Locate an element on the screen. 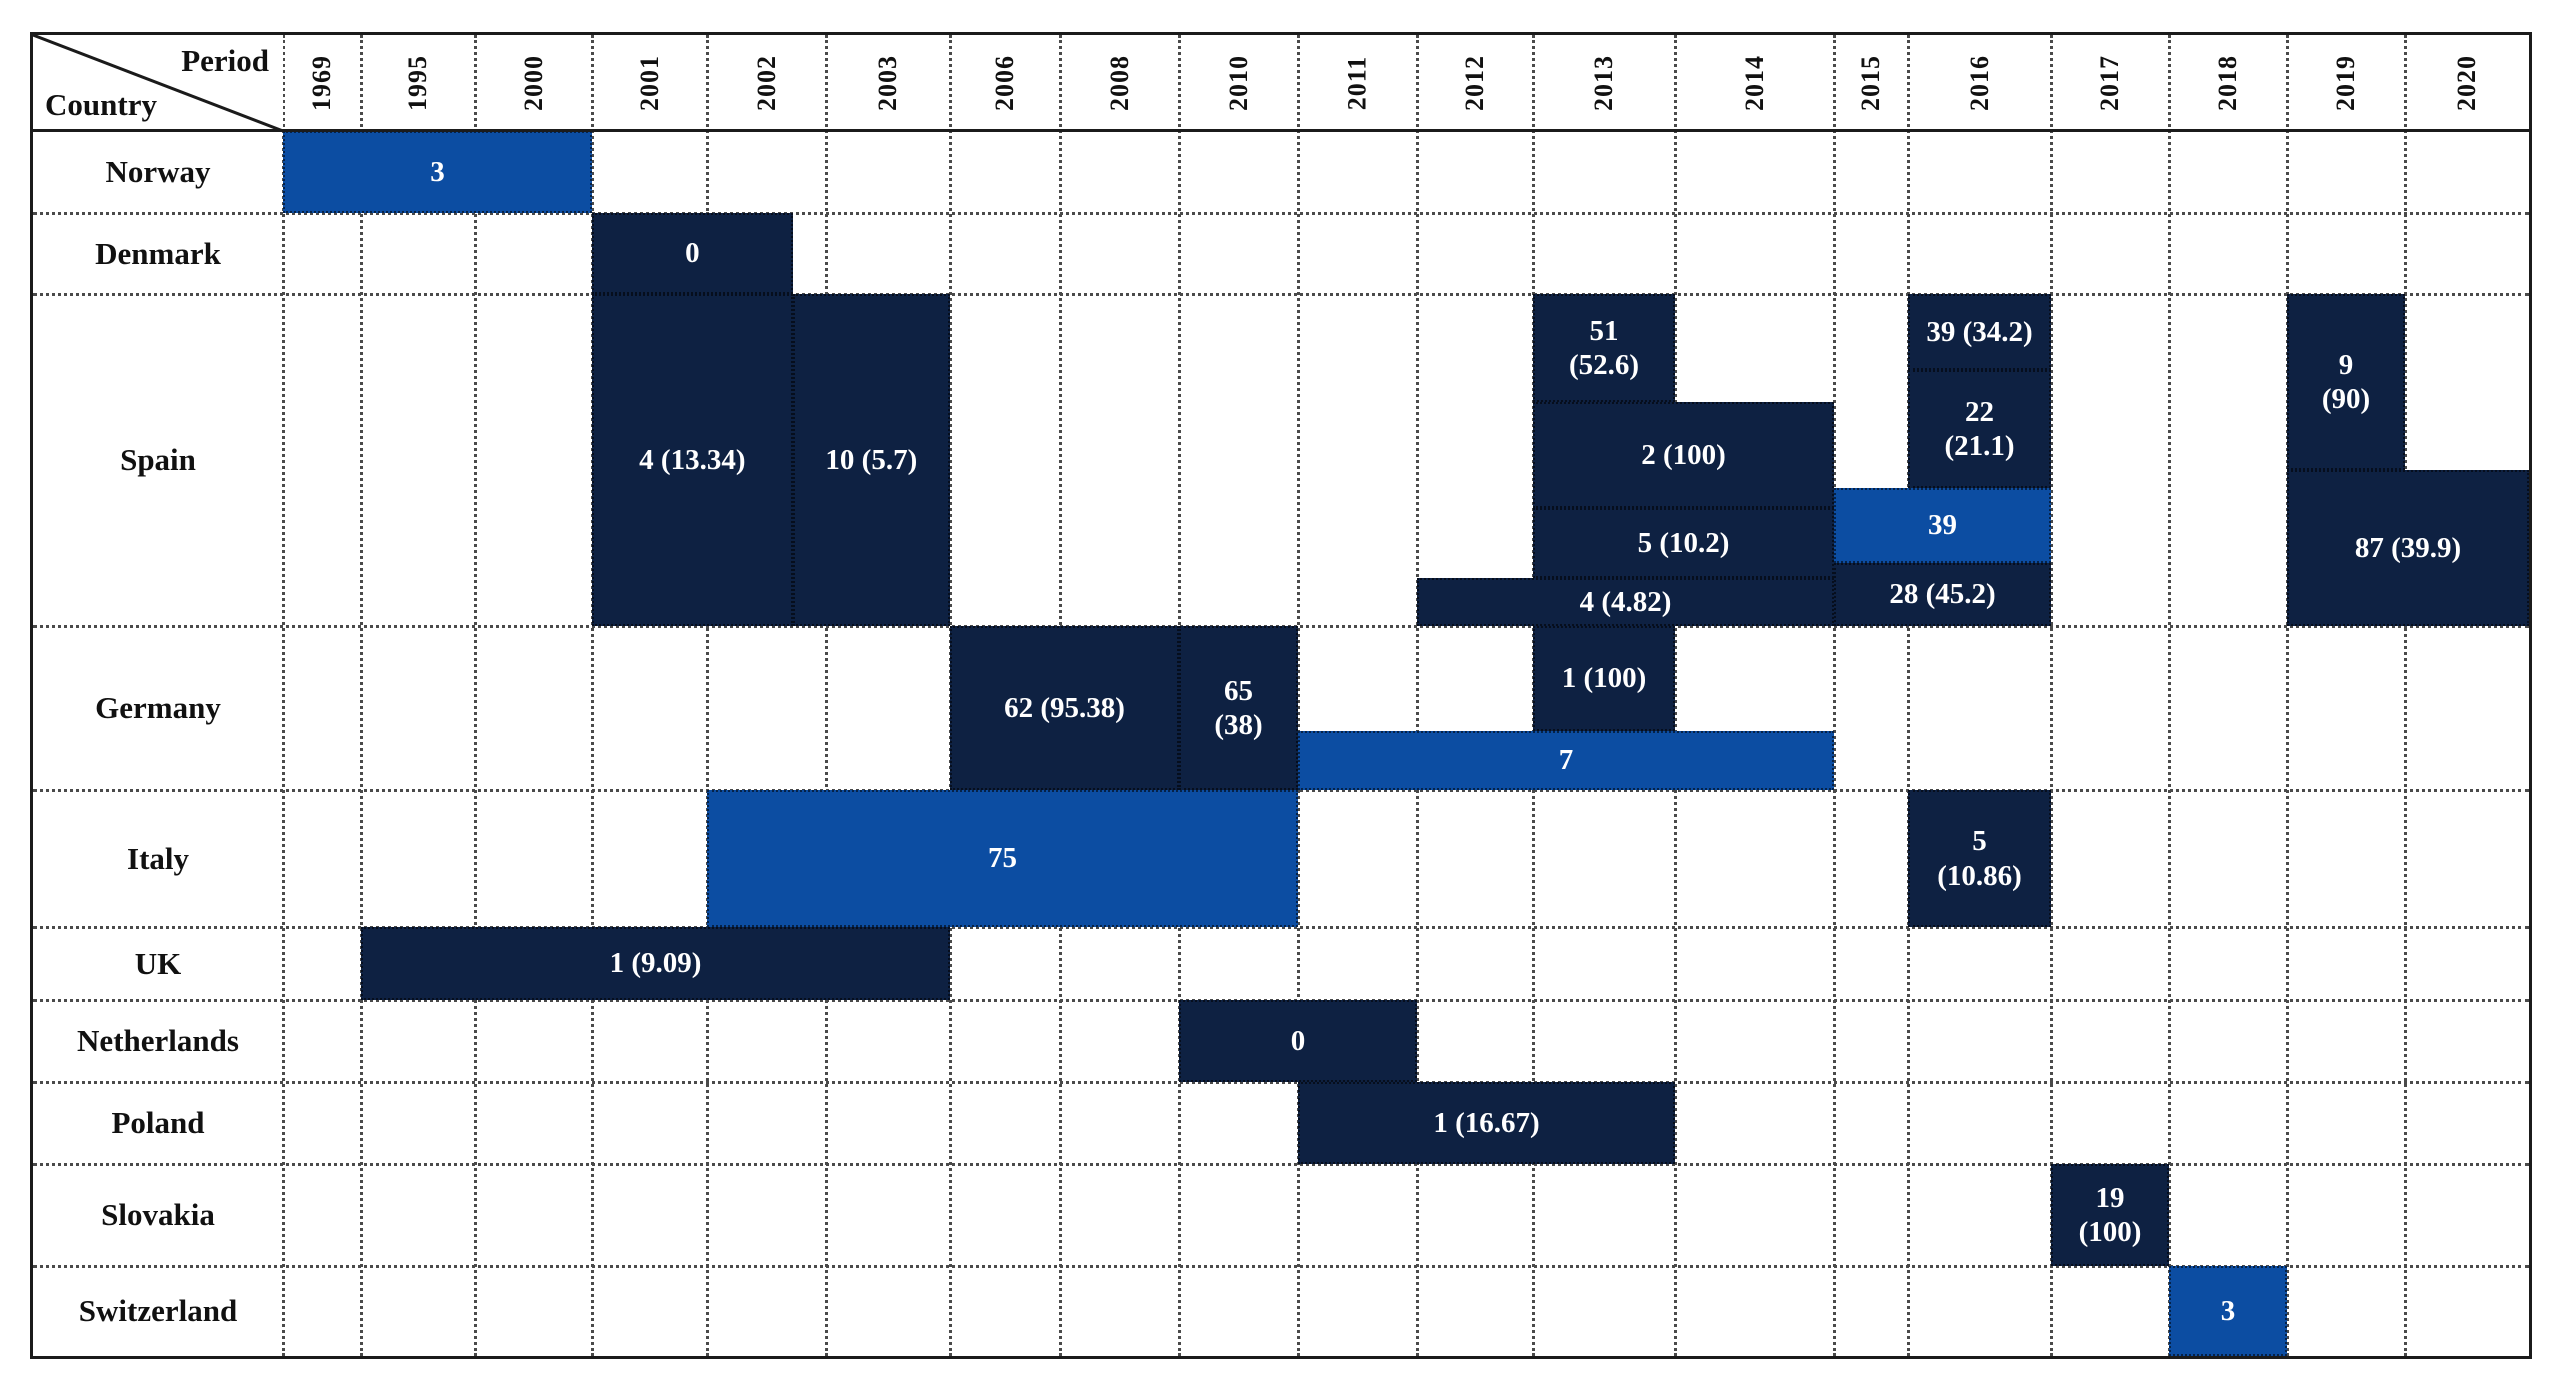 The image size is (2558, 1392). gantt-bar-switzerland-24: 3 is located at coordinates (2228, 1311).